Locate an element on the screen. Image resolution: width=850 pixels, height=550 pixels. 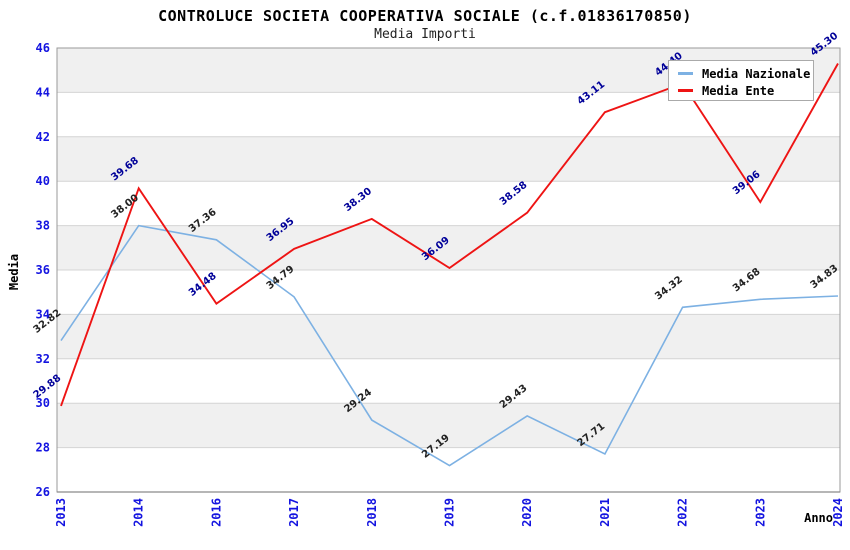
x-tick-label: 2022 is located at coordinates (683, 512).